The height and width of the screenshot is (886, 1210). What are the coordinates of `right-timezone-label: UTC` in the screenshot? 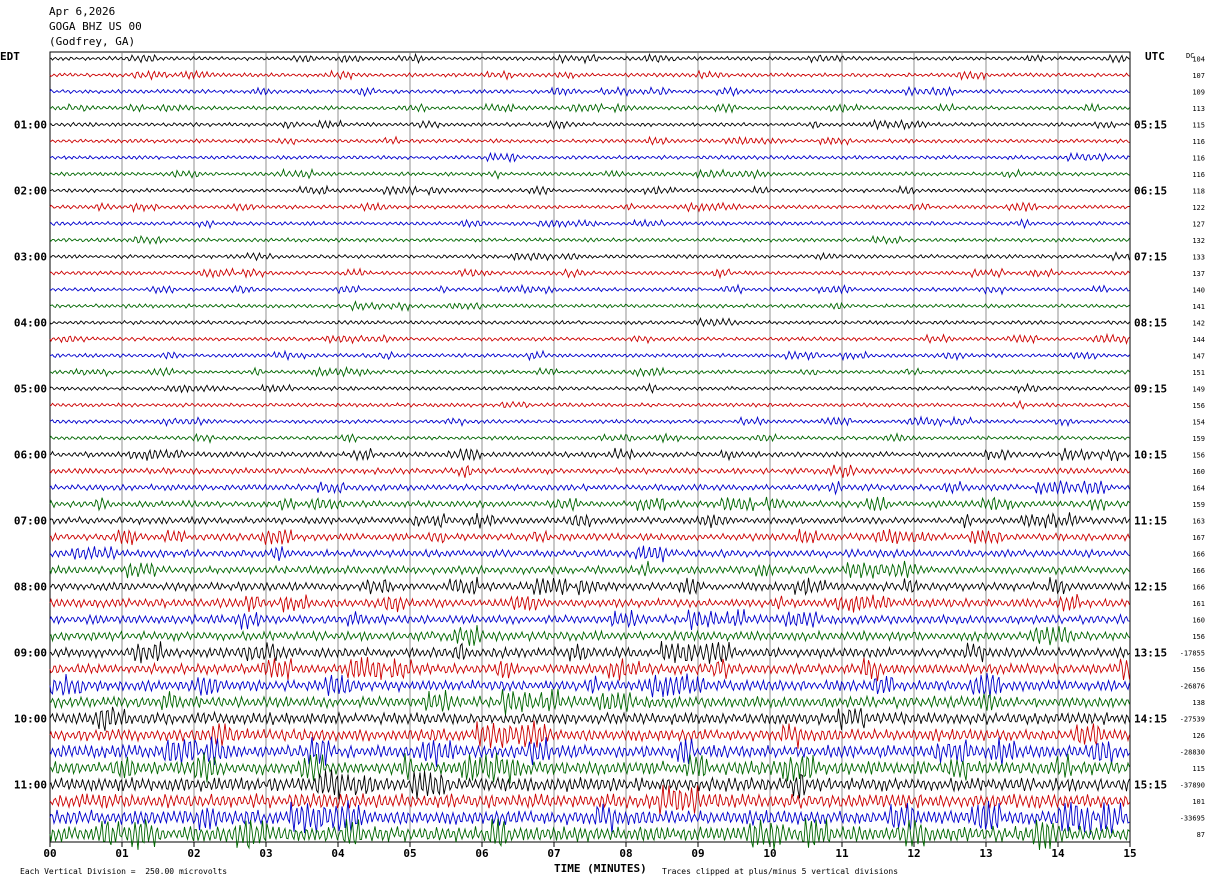 It's located at (1155, 56).